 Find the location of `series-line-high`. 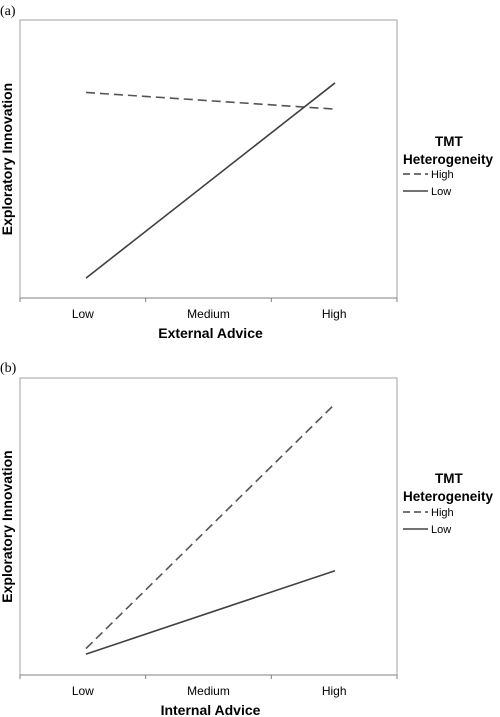

series-line-high is located at coordinates (210, 100).